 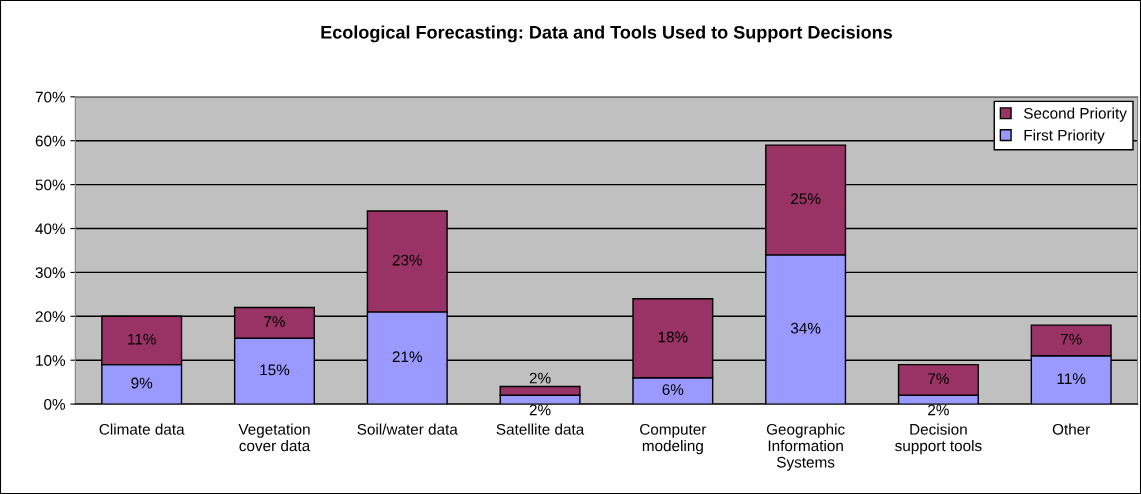 What do you see at coordinates (673, 390) in the screenshot?
I see `data-label: 6%` at bounding box center [673, 390].